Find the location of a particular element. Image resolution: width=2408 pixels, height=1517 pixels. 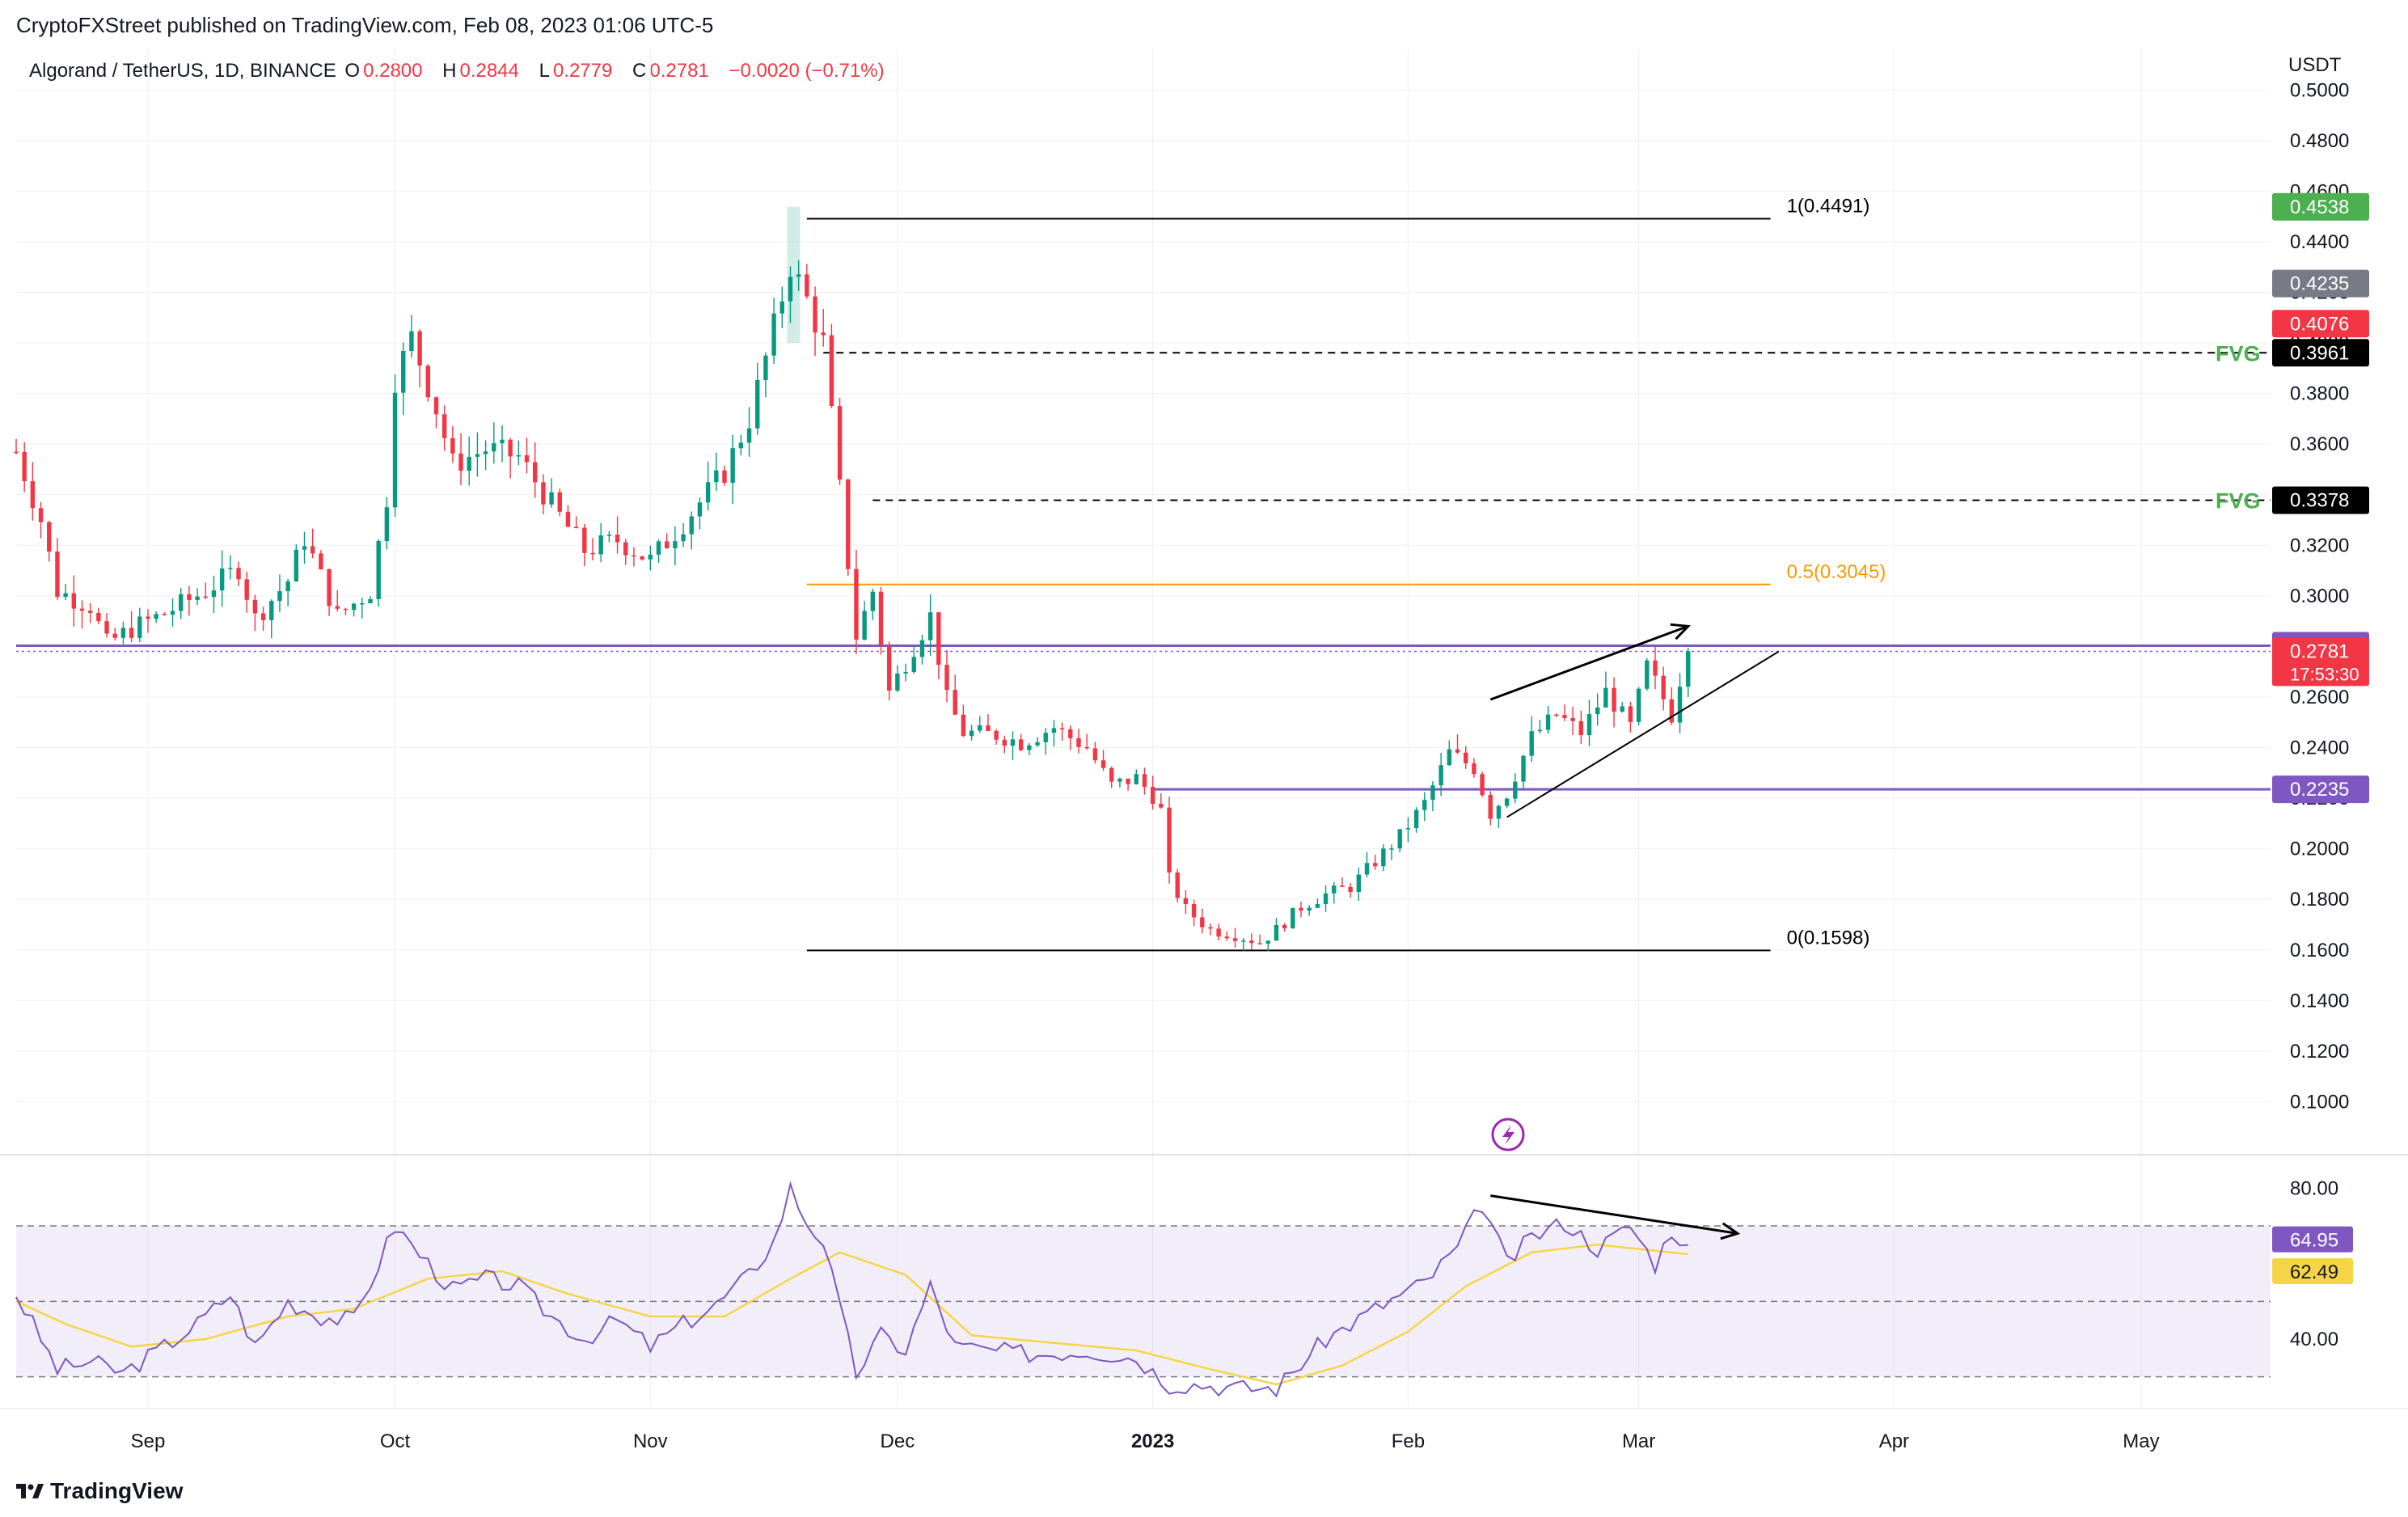

annotations is located at coordinates (1634, 887).